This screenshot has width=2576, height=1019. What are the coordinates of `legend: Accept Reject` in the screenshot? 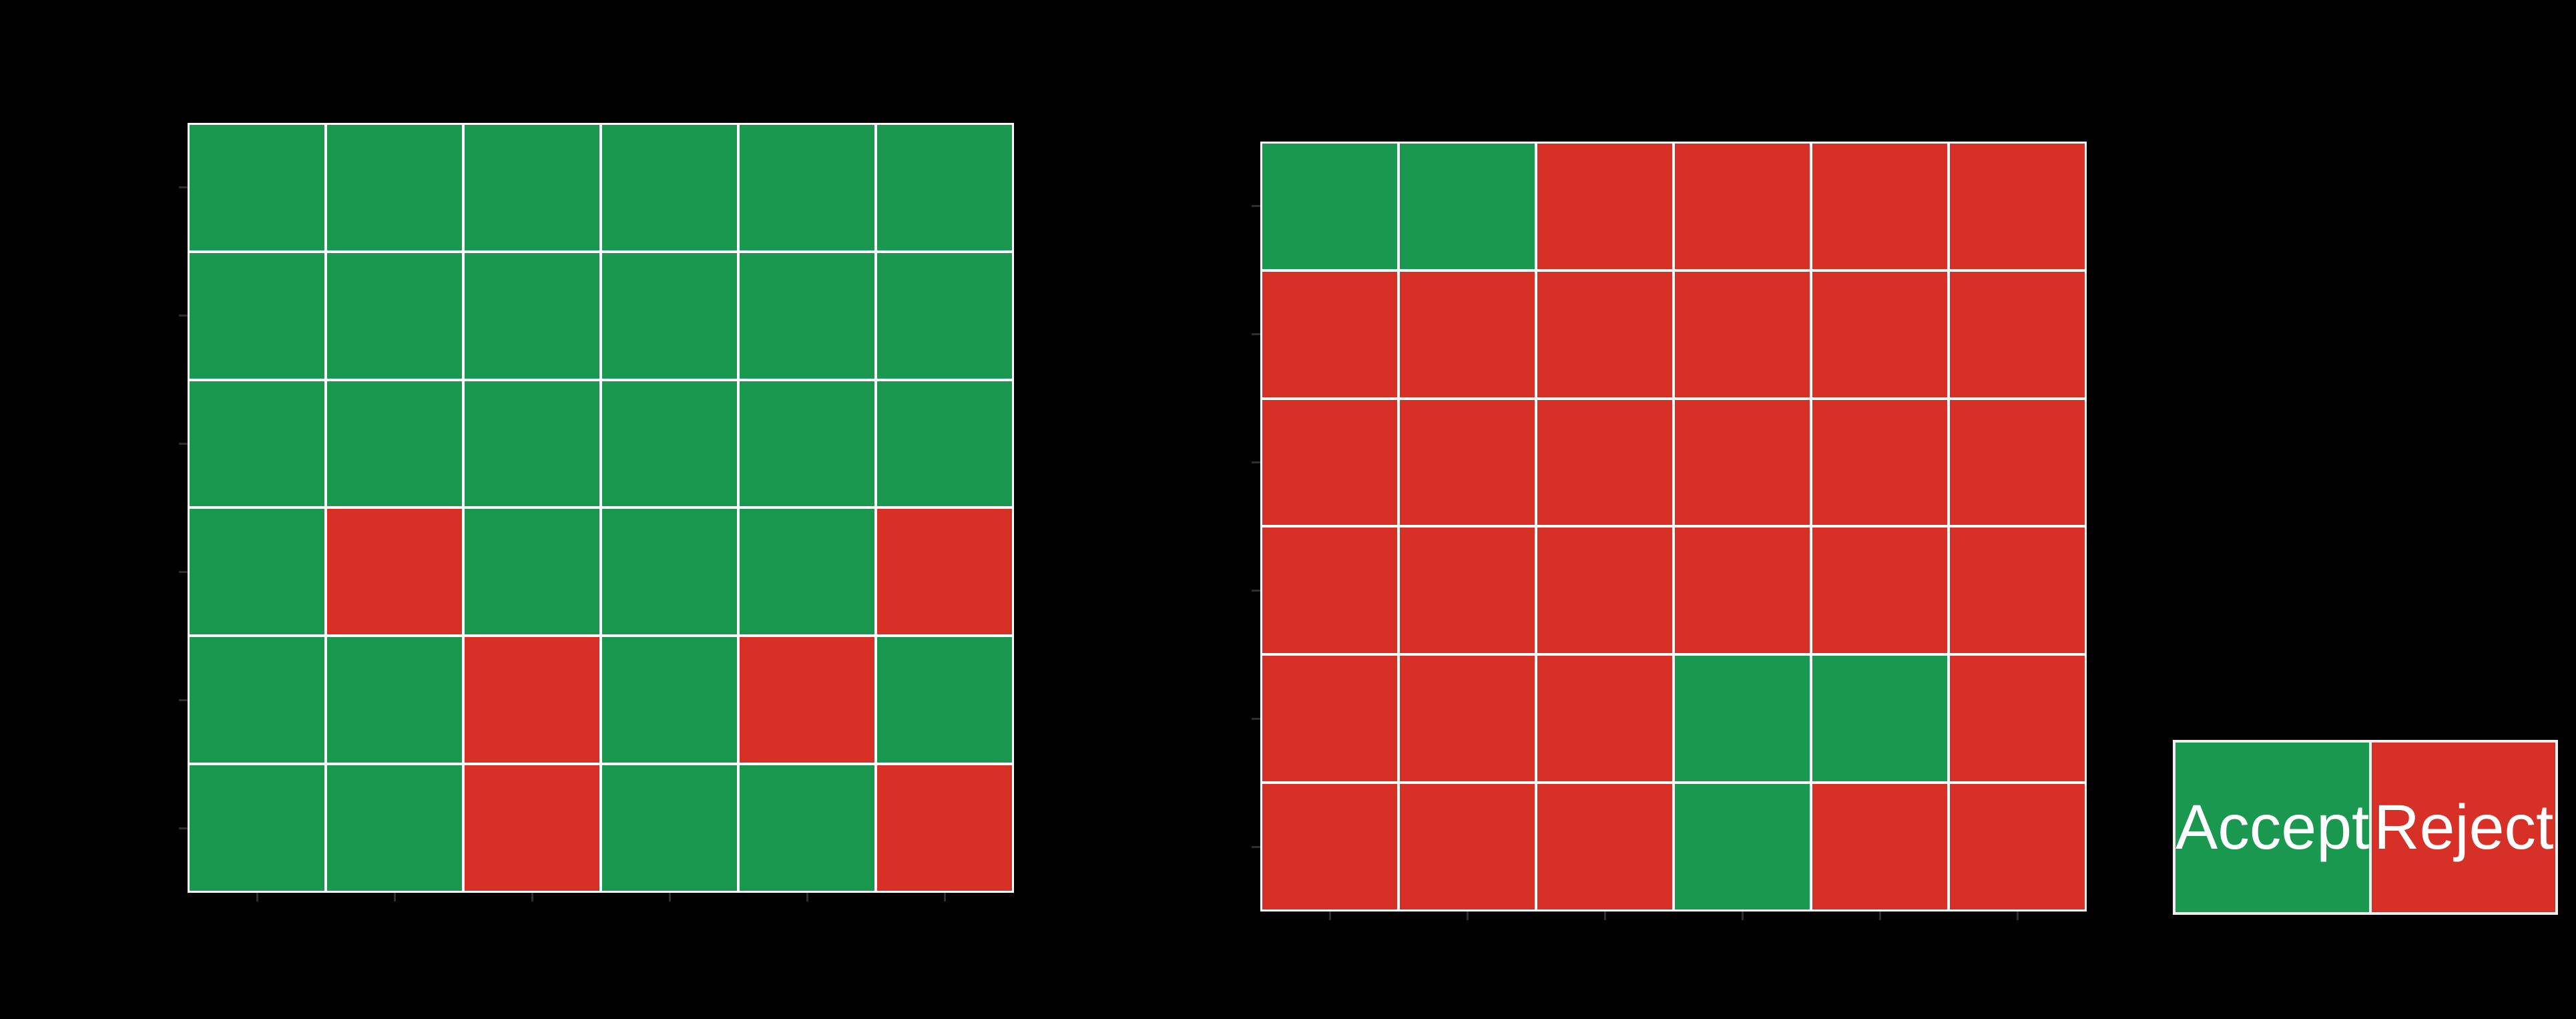 It's located at (2365, 827).